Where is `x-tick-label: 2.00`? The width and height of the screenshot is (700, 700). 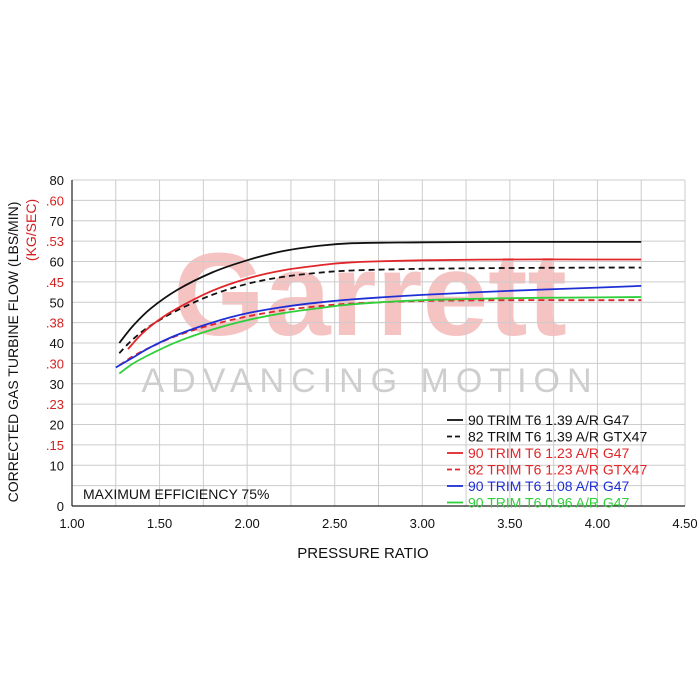 x-tick-label: 2.00 is located at coordinates (246, 523).